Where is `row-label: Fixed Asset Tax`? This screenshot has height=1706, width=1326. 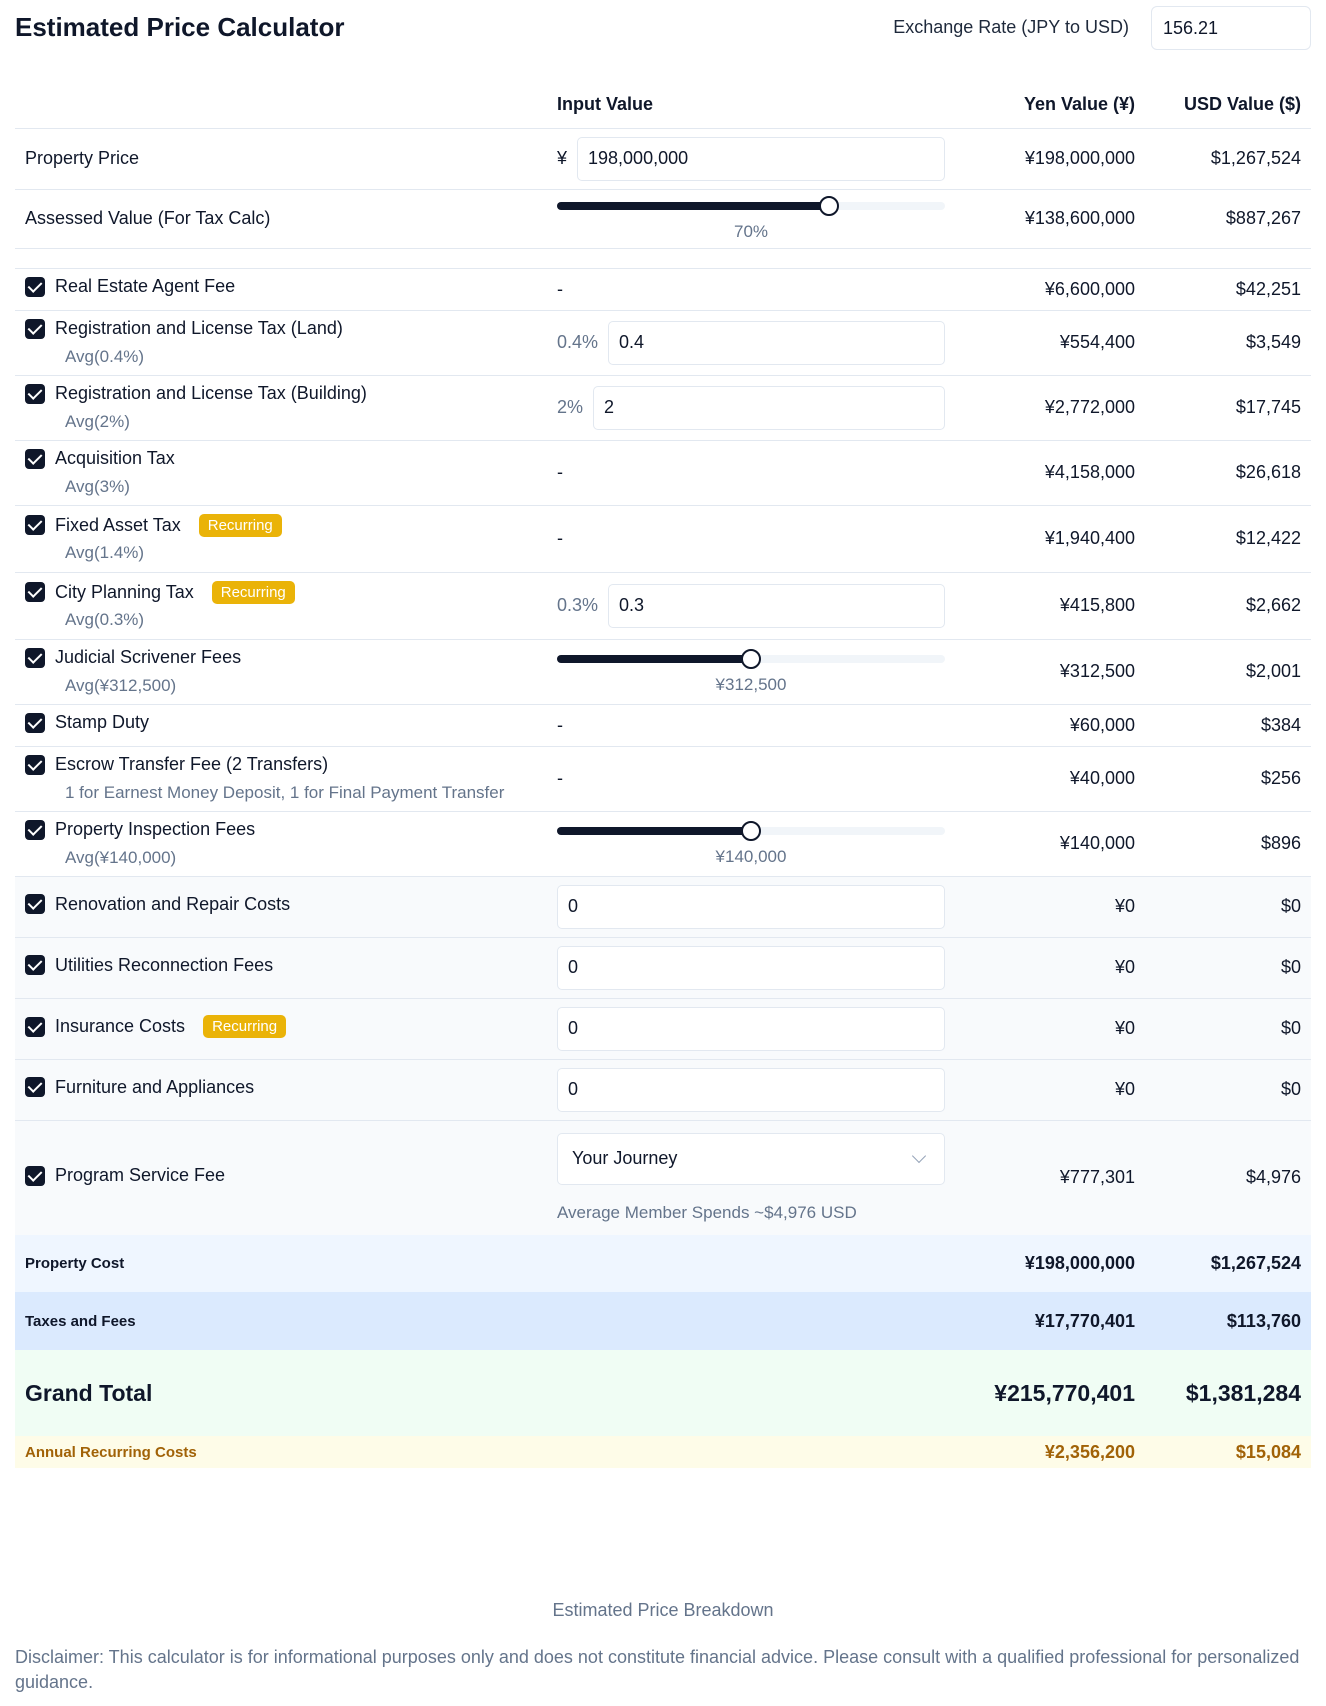
row-label: Fixed Asset Tax is located at coordinates (118, 524).